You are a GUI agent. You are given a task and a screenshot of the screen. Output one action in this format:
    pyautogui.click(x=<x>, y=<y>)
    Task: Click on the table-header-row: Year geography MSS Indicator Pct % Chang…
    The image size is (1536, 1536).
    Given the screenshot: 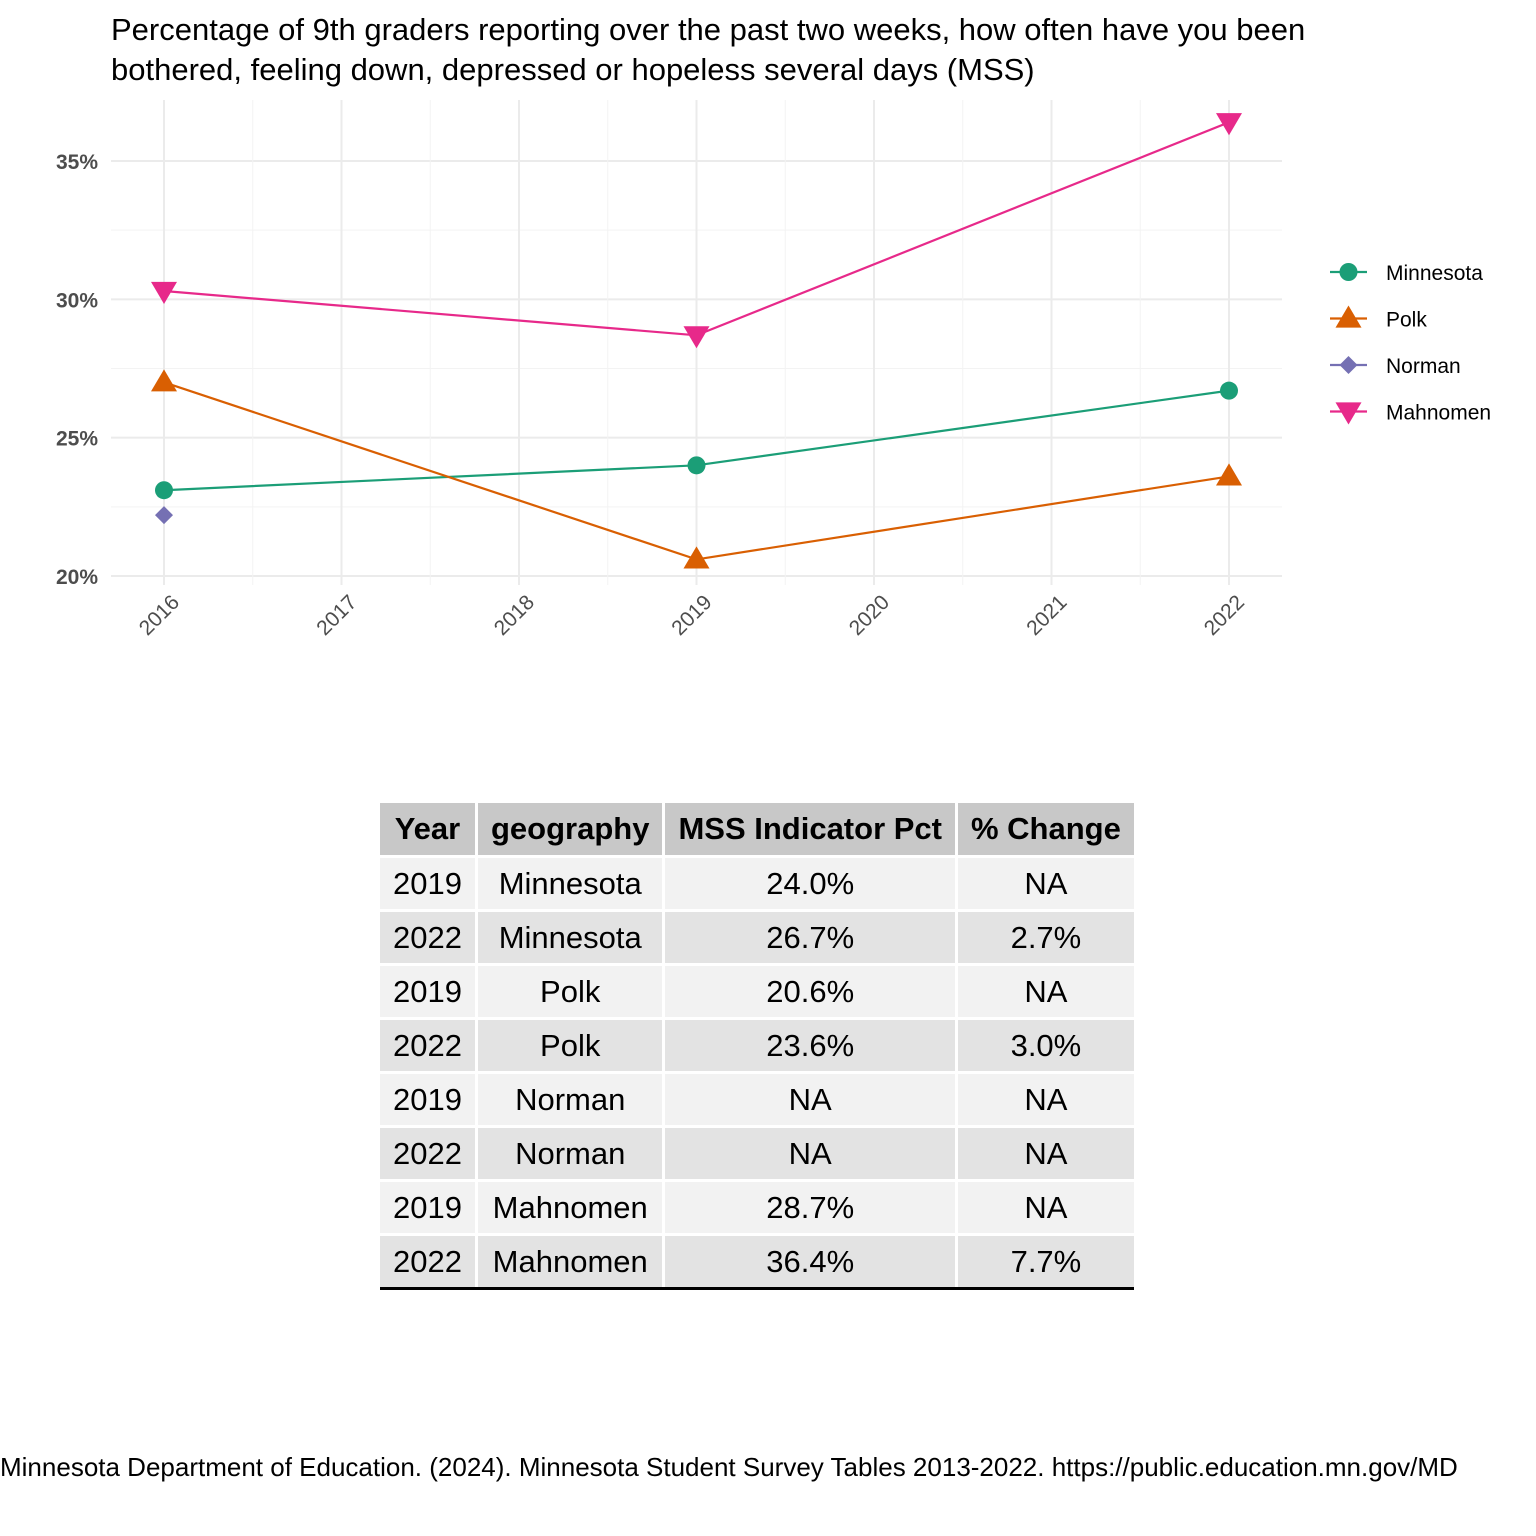 What is the action you would take?
    pyautogui.click(x=757, y=830)
    